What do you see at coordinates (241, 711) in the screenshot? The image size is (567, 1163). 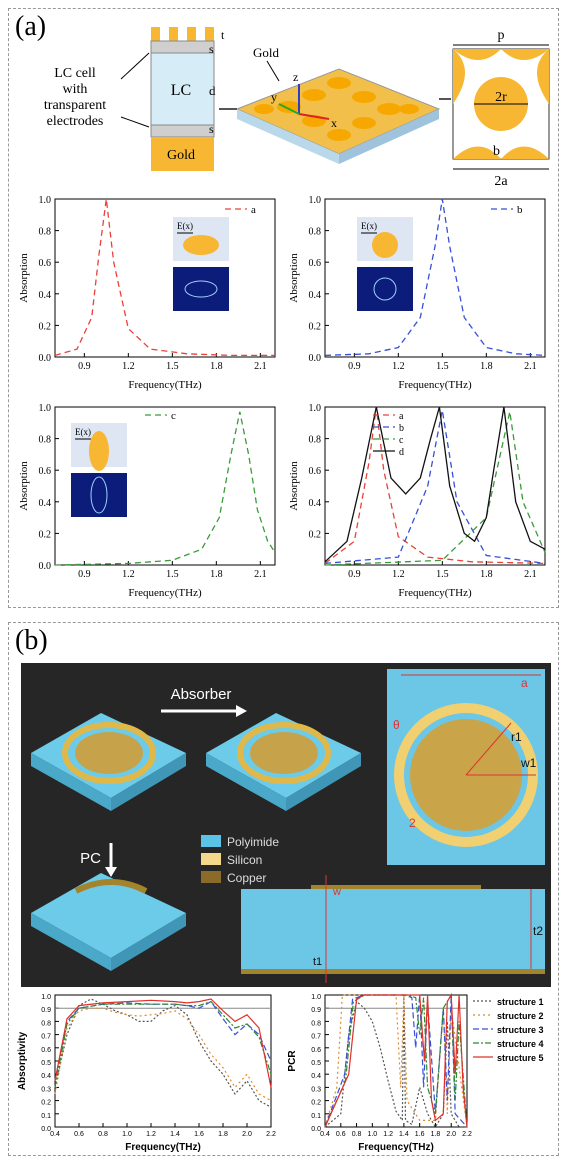 I see `absorber-arrow-head` at bounding box center [241, 711].